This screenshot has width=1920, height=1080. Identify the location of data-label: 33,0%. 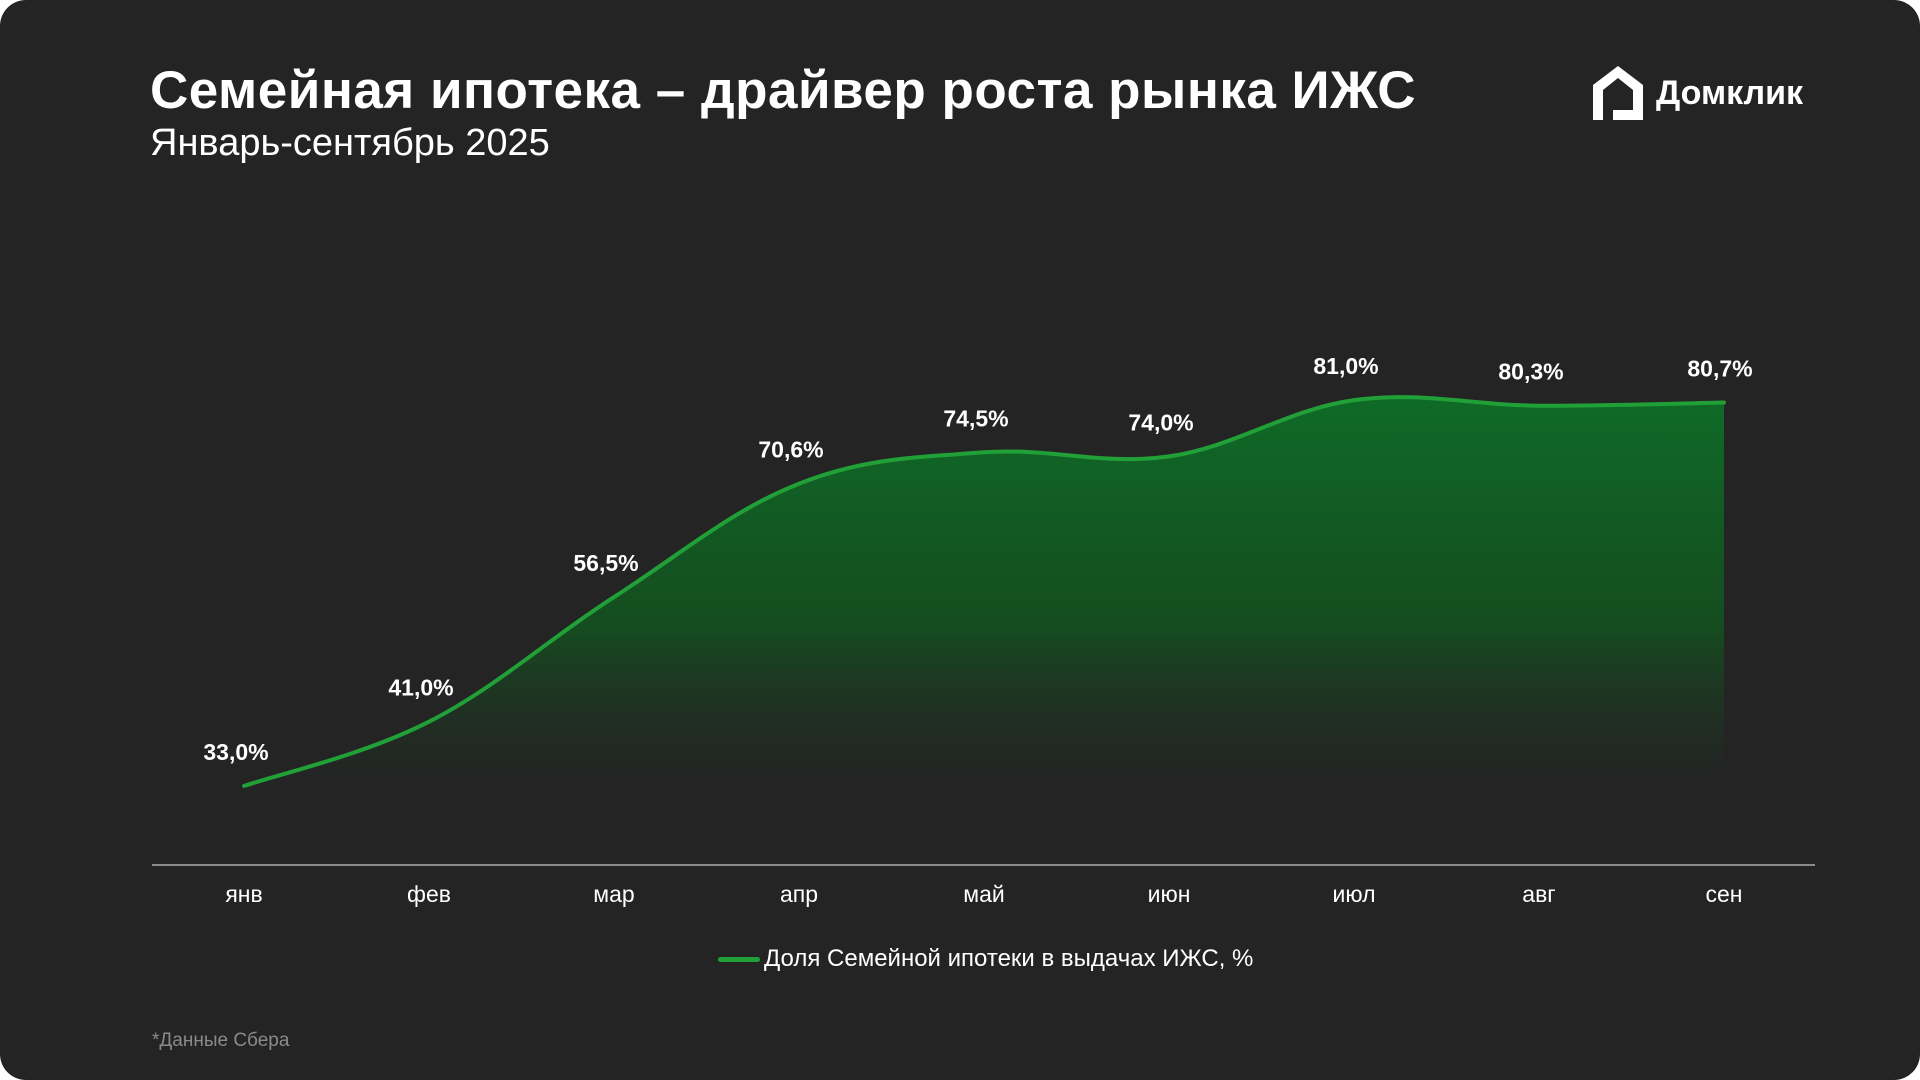
(235, 752).